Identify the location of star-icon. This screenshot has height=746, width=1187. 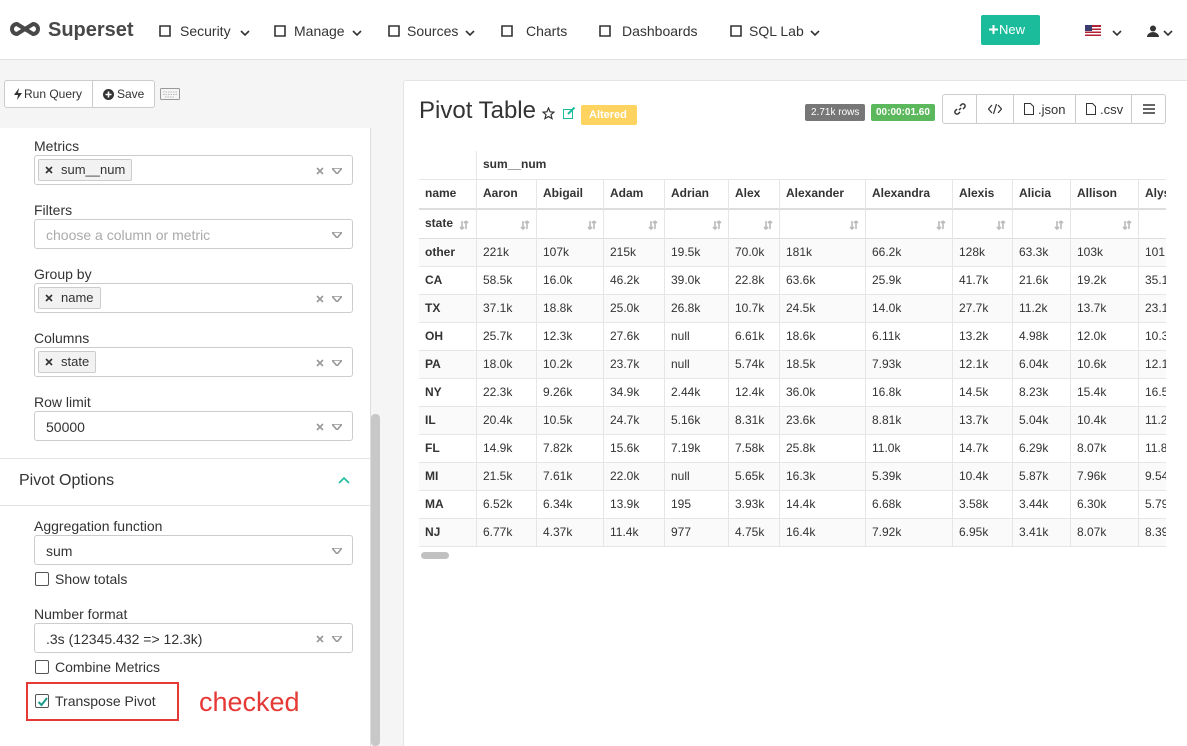
(548, 113).